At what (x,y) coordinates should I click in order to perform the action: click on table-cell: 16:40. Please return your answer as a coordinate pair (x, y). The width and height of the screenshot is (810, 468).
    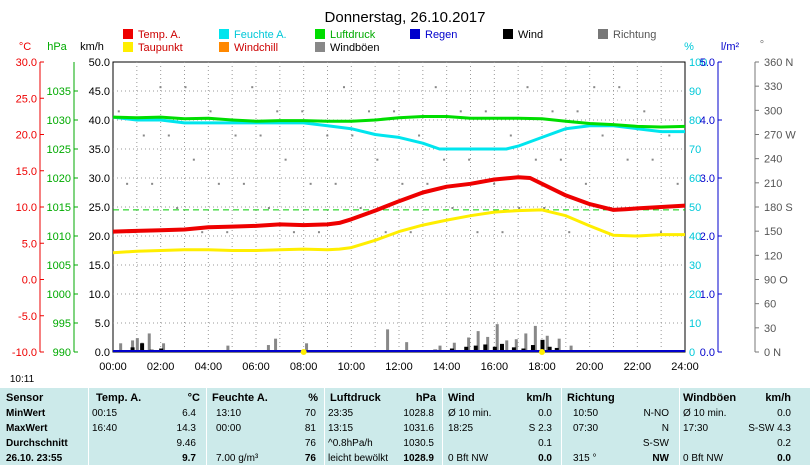
    Looking at the image, I should click on (105, 428).